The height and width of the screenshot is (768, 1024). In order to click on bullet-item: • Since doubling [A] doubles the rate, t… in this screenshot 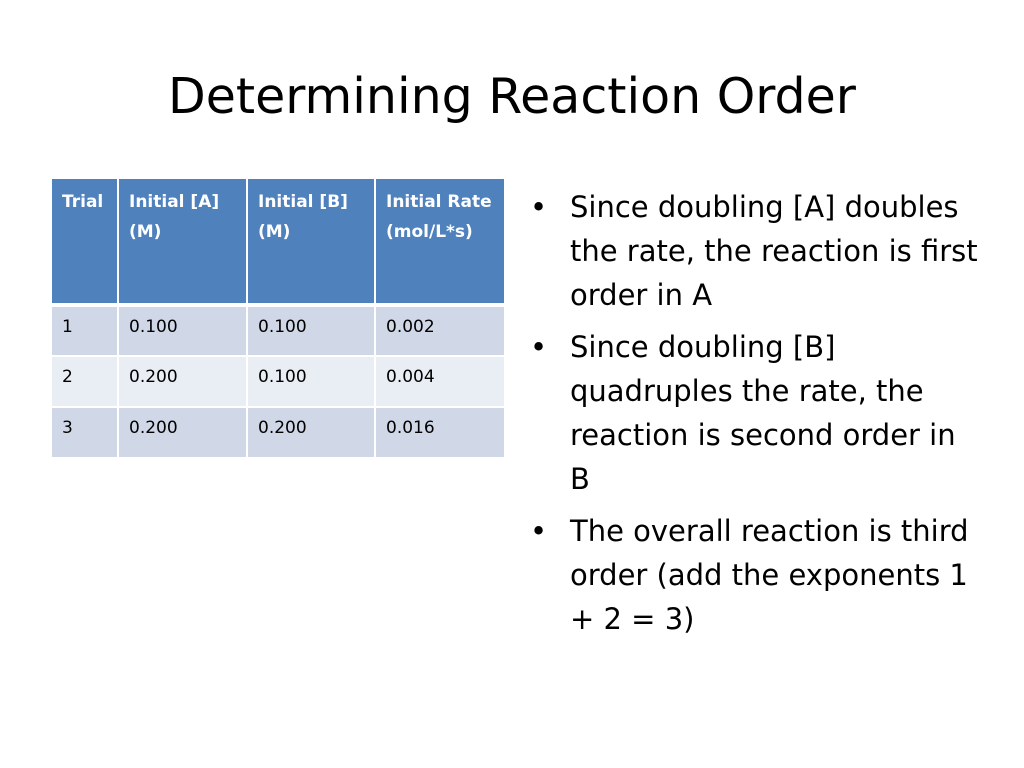, I will do `click(755, 251)`.